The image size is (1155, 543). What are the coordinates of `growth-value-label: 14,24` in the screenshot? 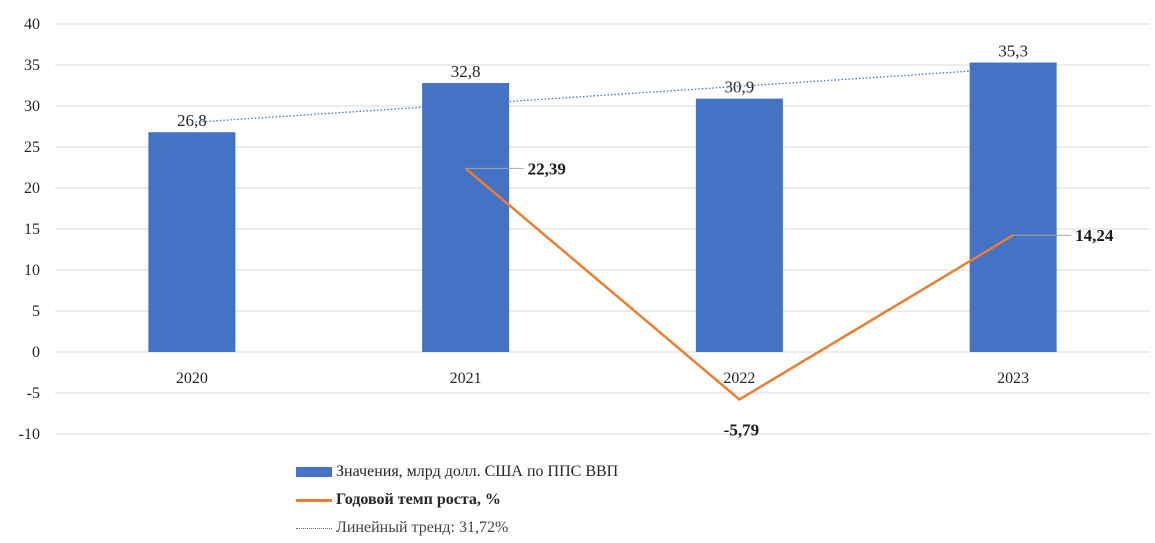 It's located at (1094, 235).